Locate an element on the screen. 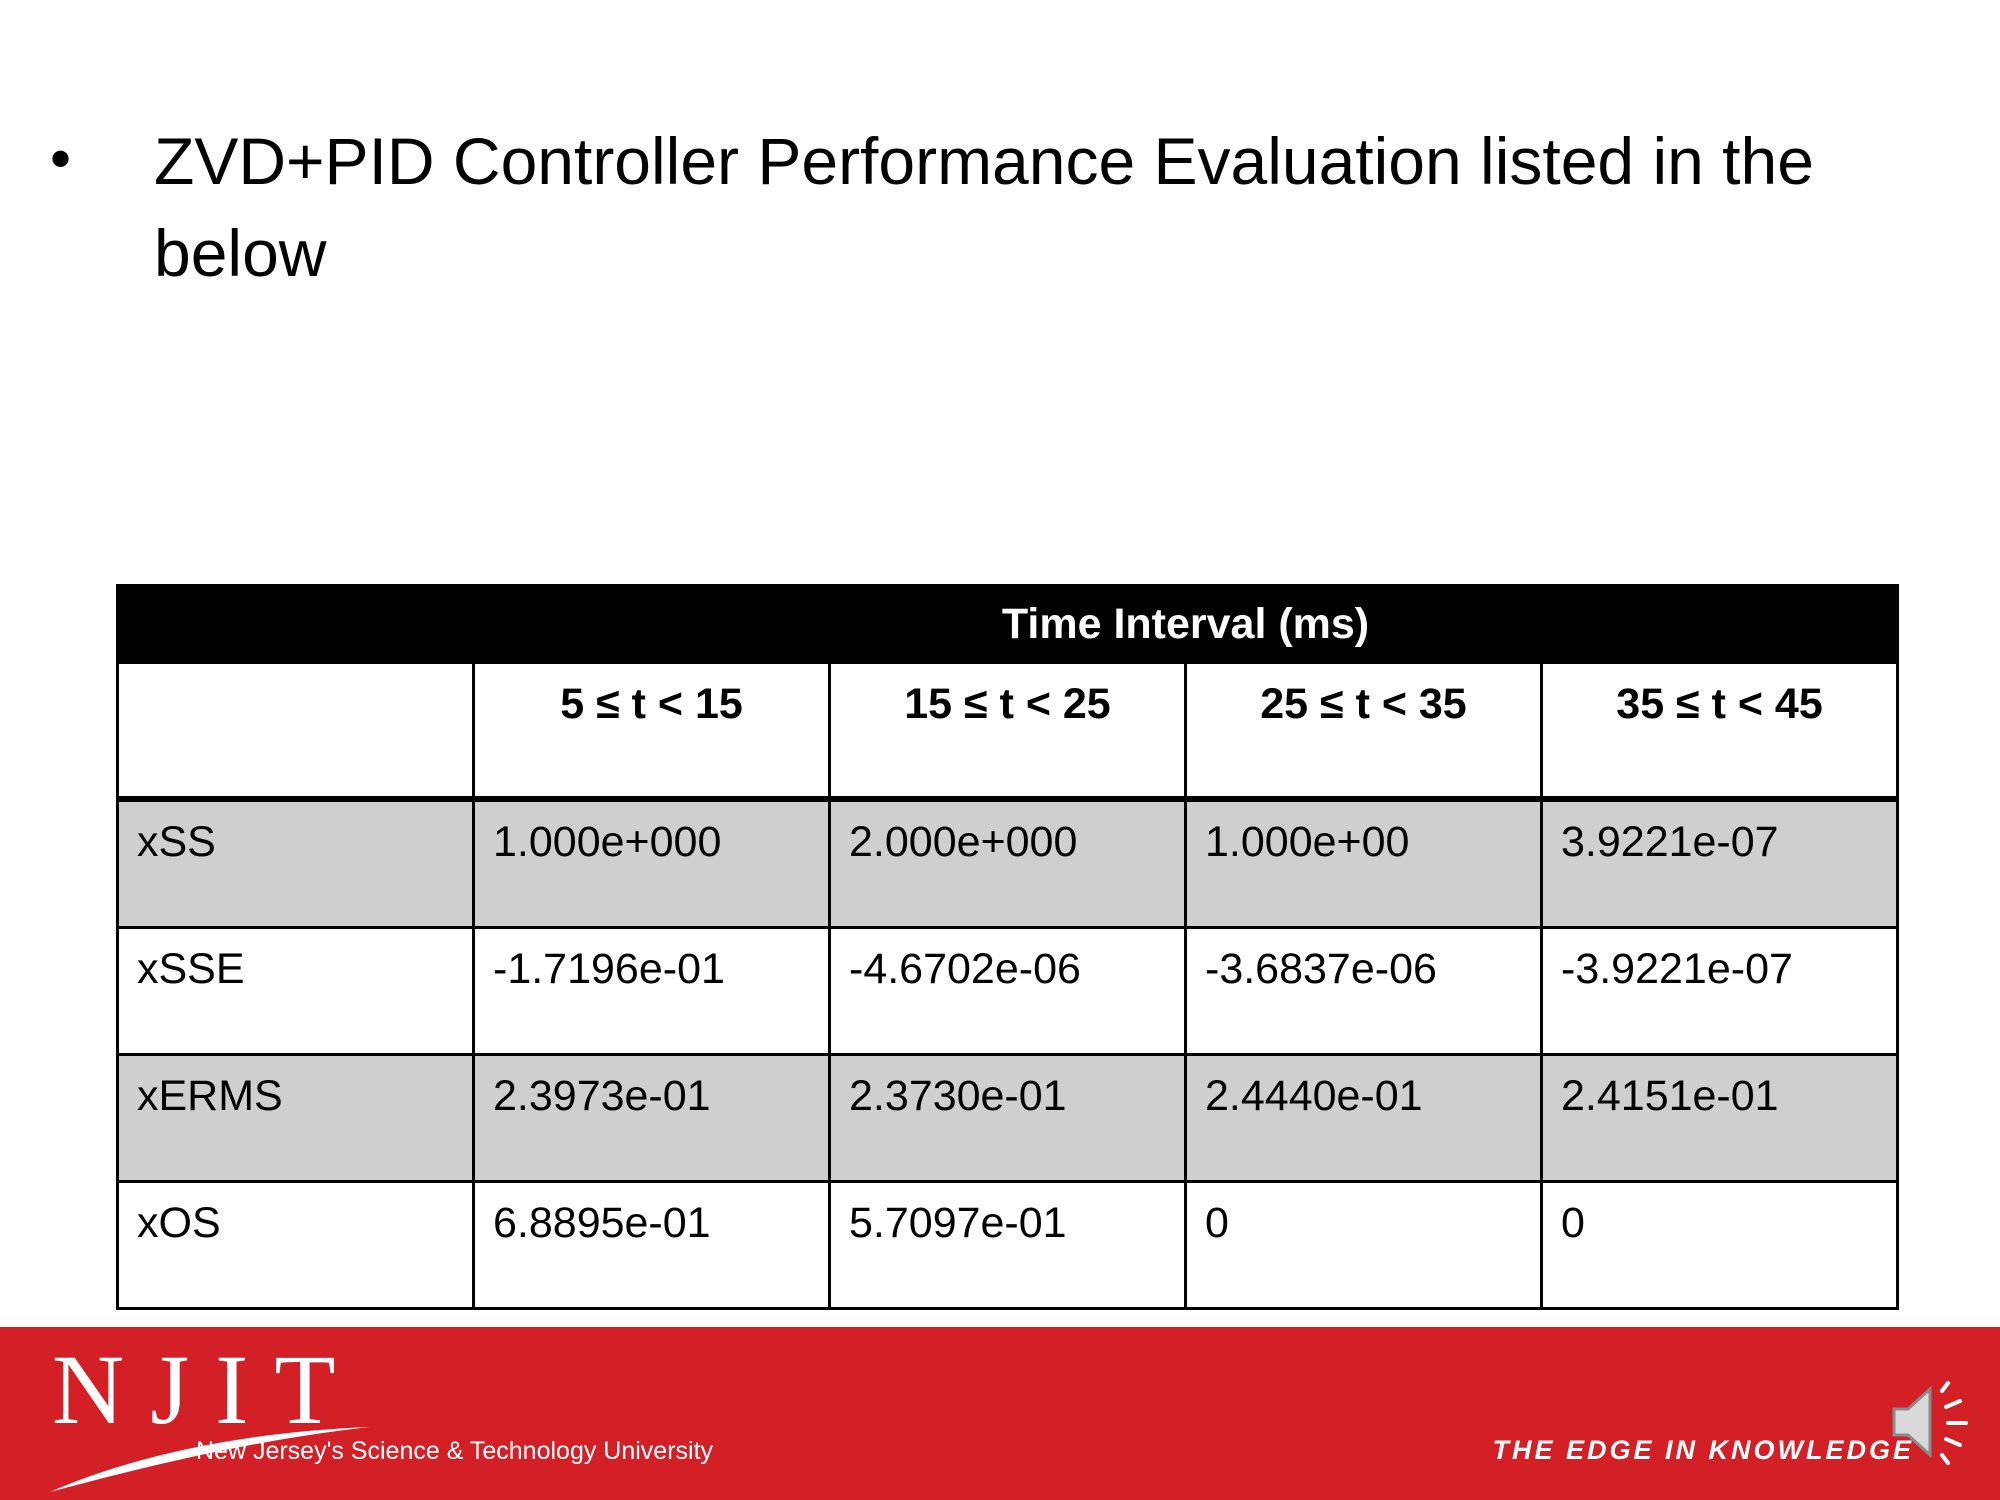 The image size is (2000, 1500). table-cell: -1.7196e-01 is located at coordinates (651, 991).